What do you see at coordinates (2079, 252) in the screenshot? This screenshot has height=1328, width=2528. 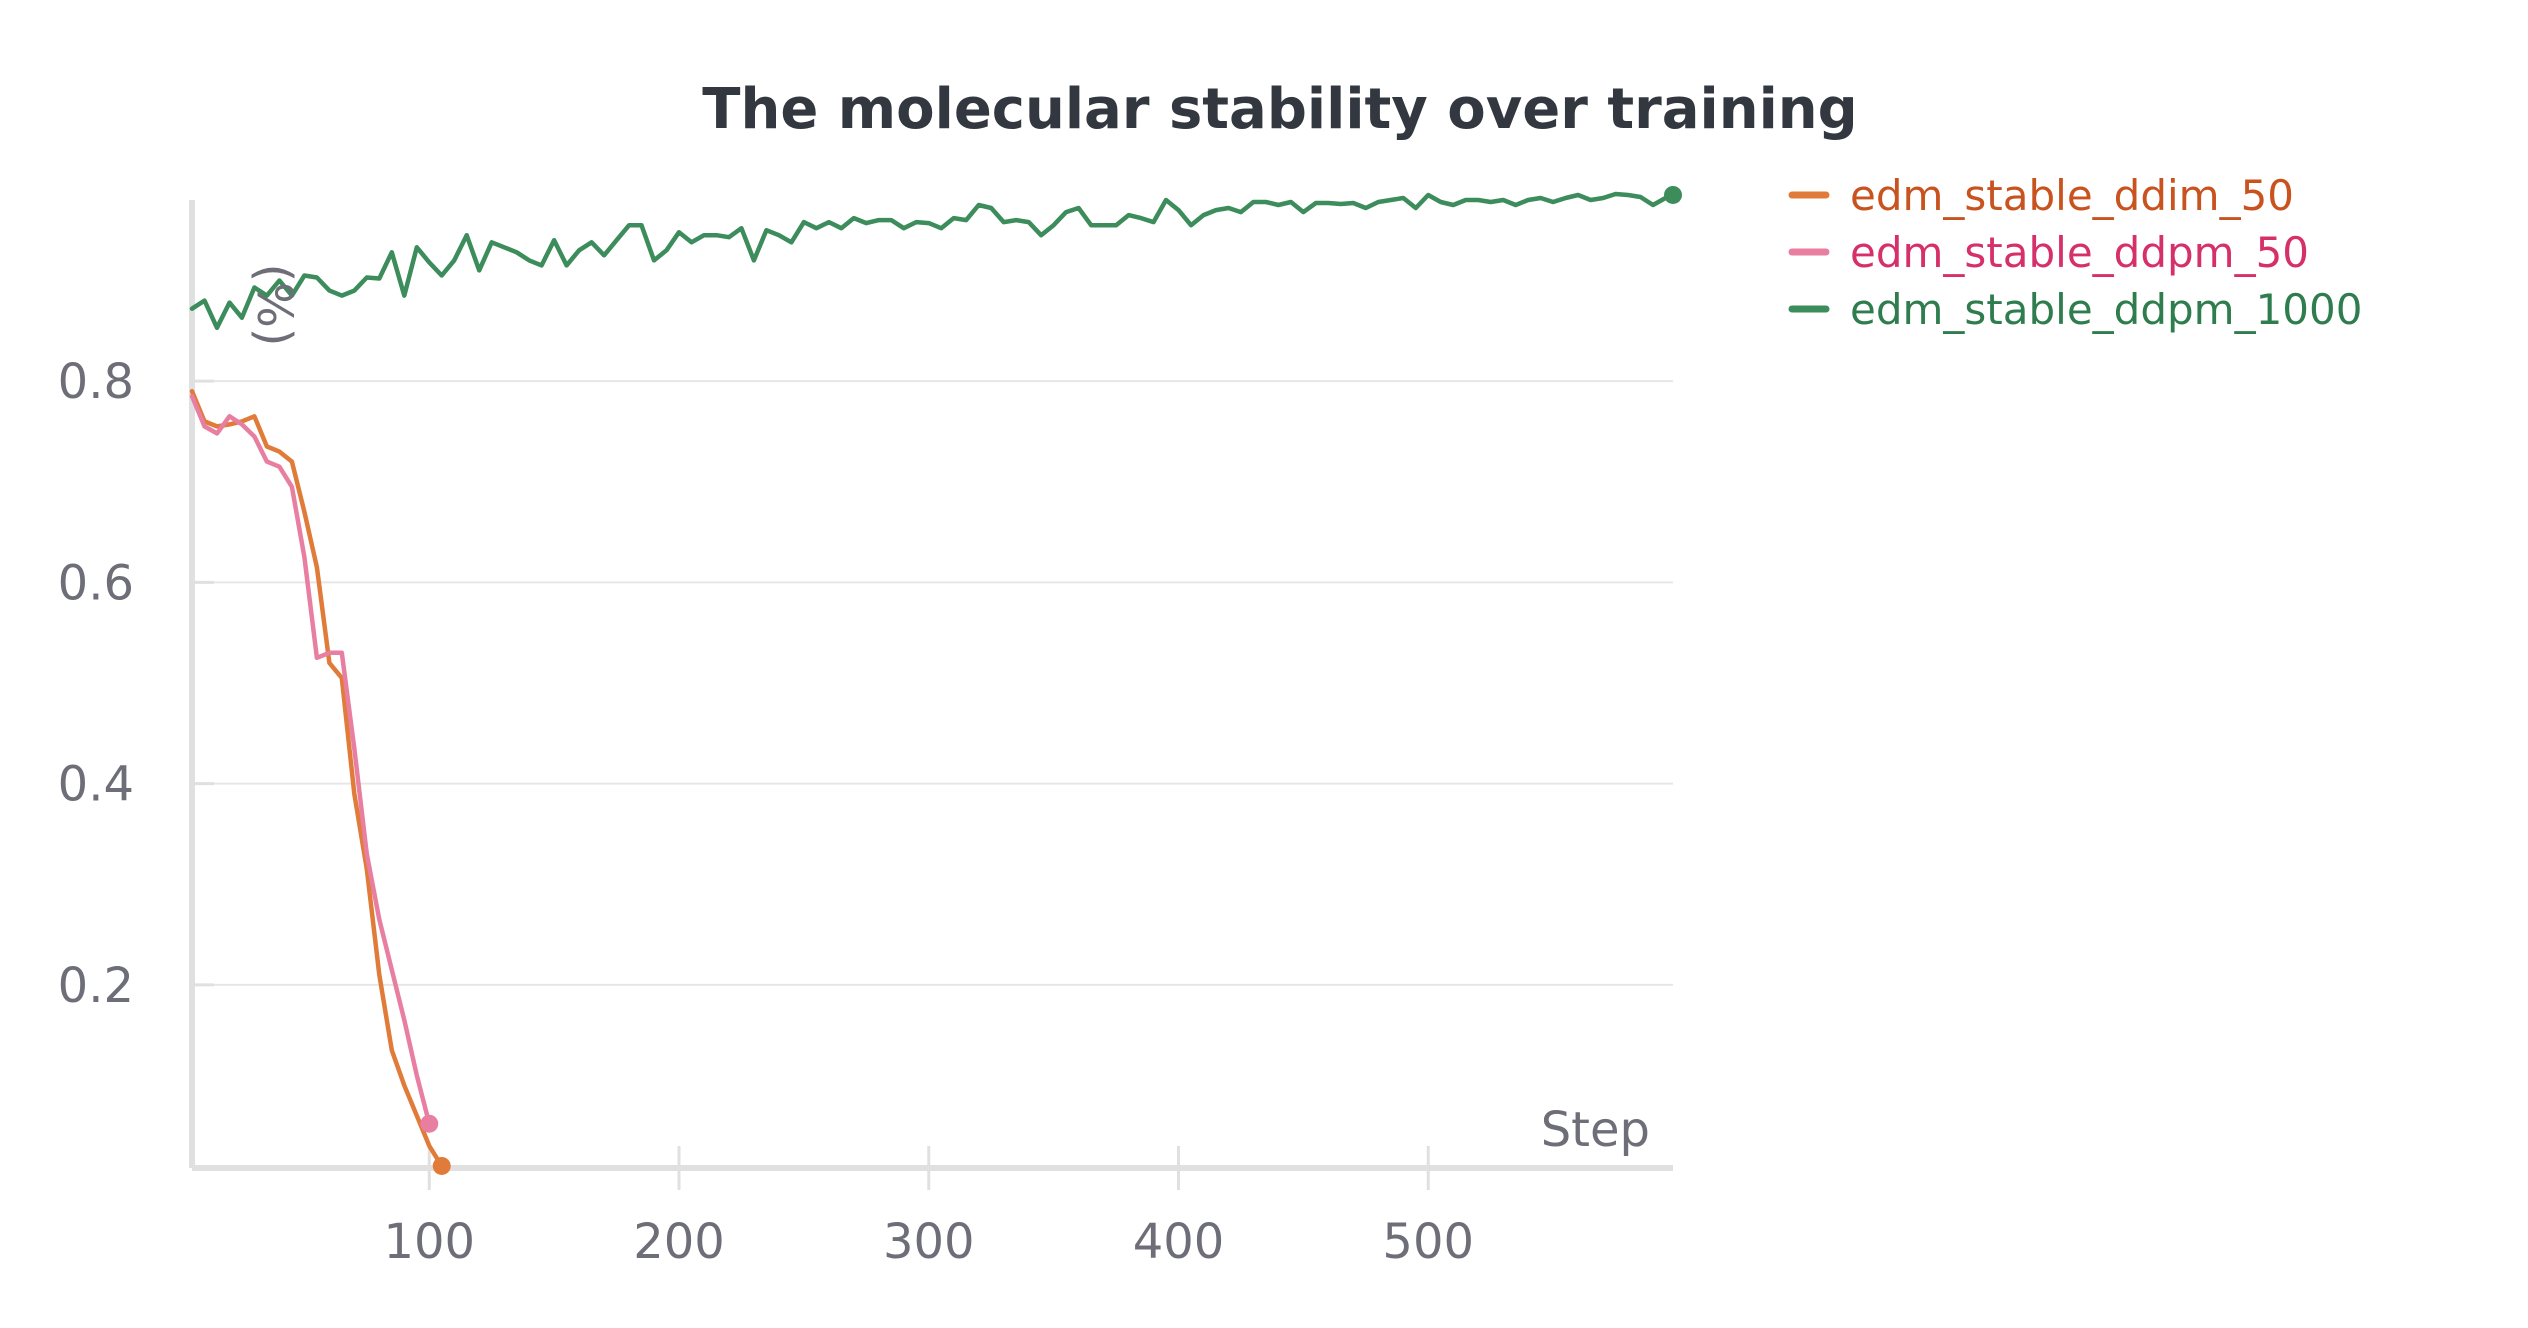 I see `legend-label-edm_stable_ddpm_50: edm_stable_ddpm_50` at bounding box center [2079, 252].